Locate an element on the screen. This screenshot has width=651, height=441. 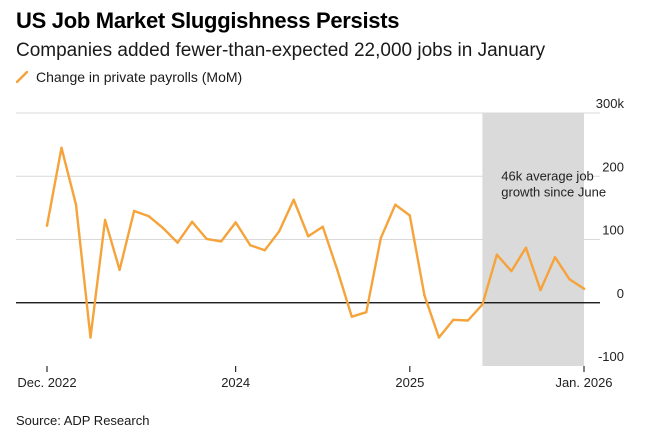
x-axis-group: Dec. 2022 2024 2025 Jan. 2026 is located at coordinates (315, 378).